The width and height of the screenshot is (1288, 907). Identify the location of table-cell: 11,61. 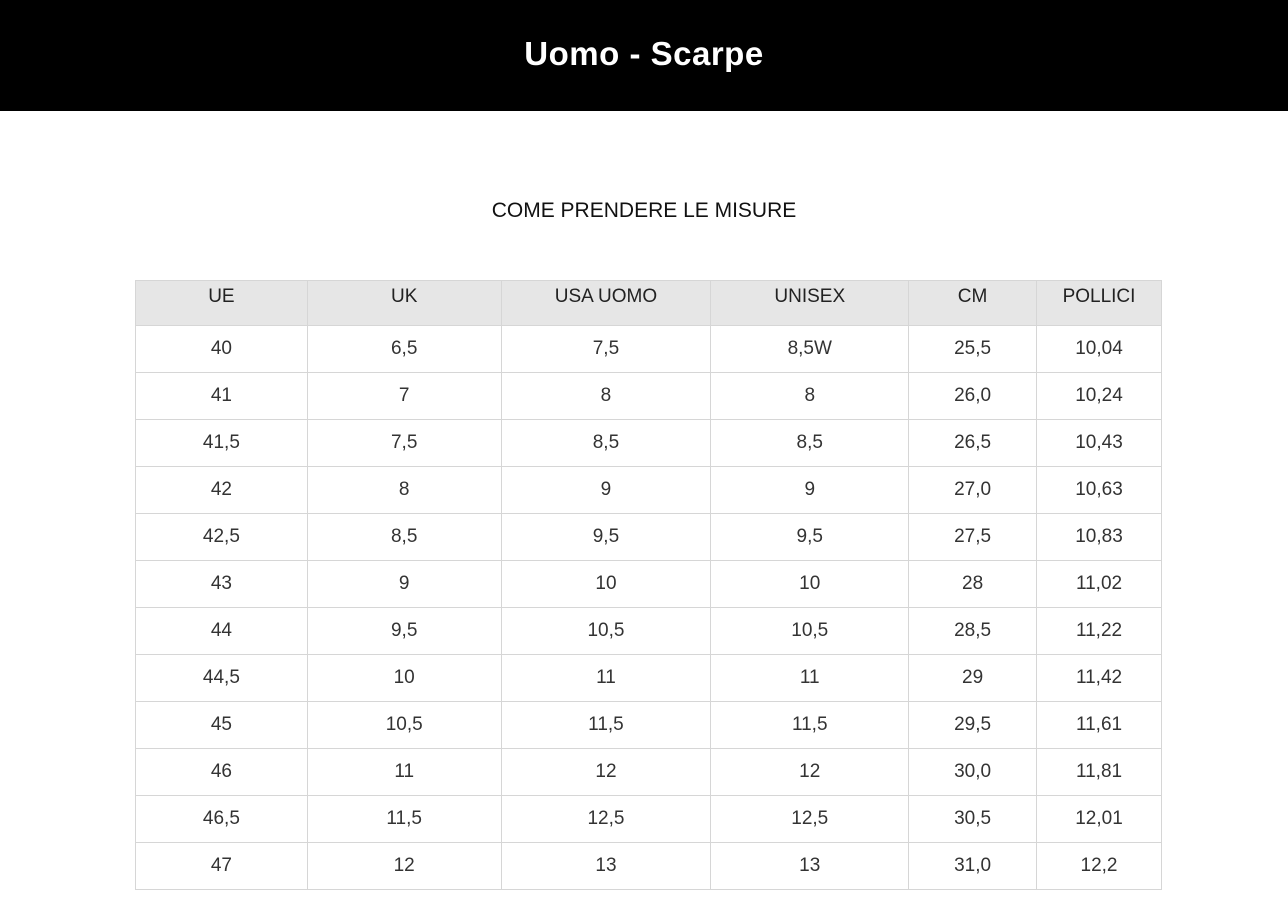
(1099, 725).